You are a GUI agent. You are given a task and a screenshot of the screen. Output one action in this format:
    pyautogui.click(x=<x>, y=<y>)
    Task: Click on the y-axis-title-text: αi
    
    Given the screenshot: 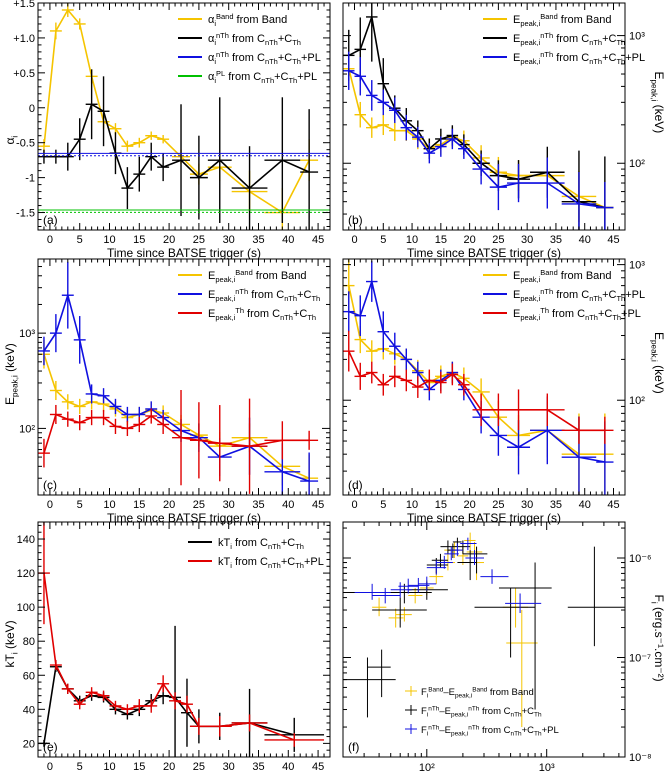 What is the action you would take?
    pyautogui.click(x=11, y=140)
    